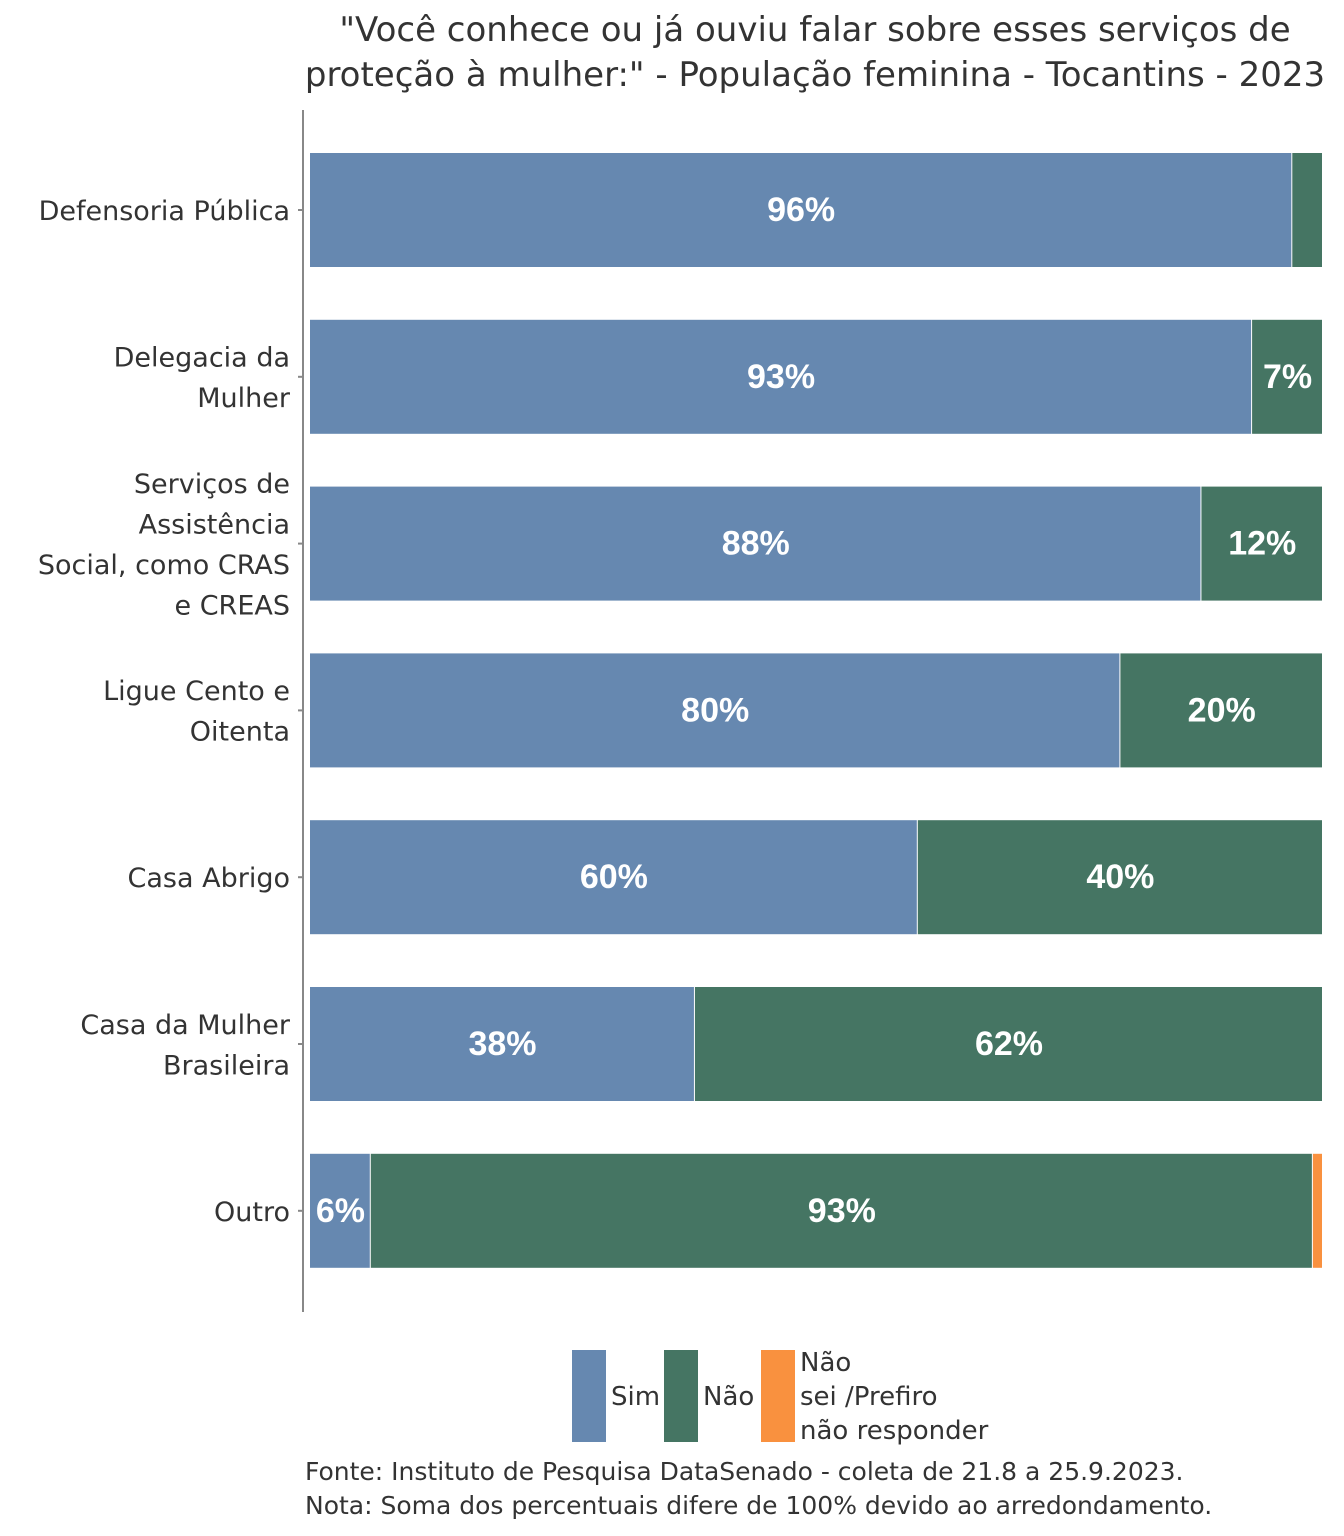 The width and height of the screenshot is (1344, 1536). What do you see at coordinates (681, 1396) in the screenshot?
I see `legend-swatch-nao` at bounding box center [681, 1396].